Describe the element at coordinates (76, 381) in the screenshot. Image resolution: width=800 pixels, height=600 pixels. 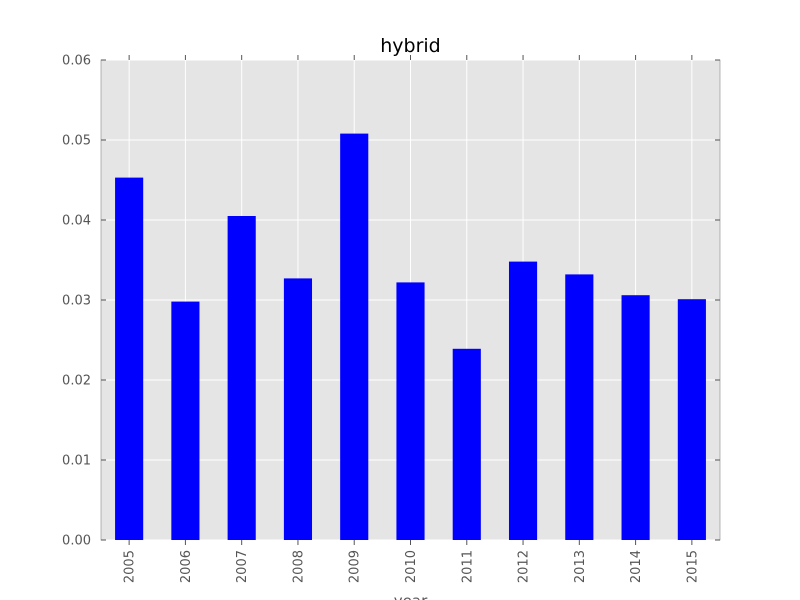
I see `y-tick-label: 0.02` at that location.